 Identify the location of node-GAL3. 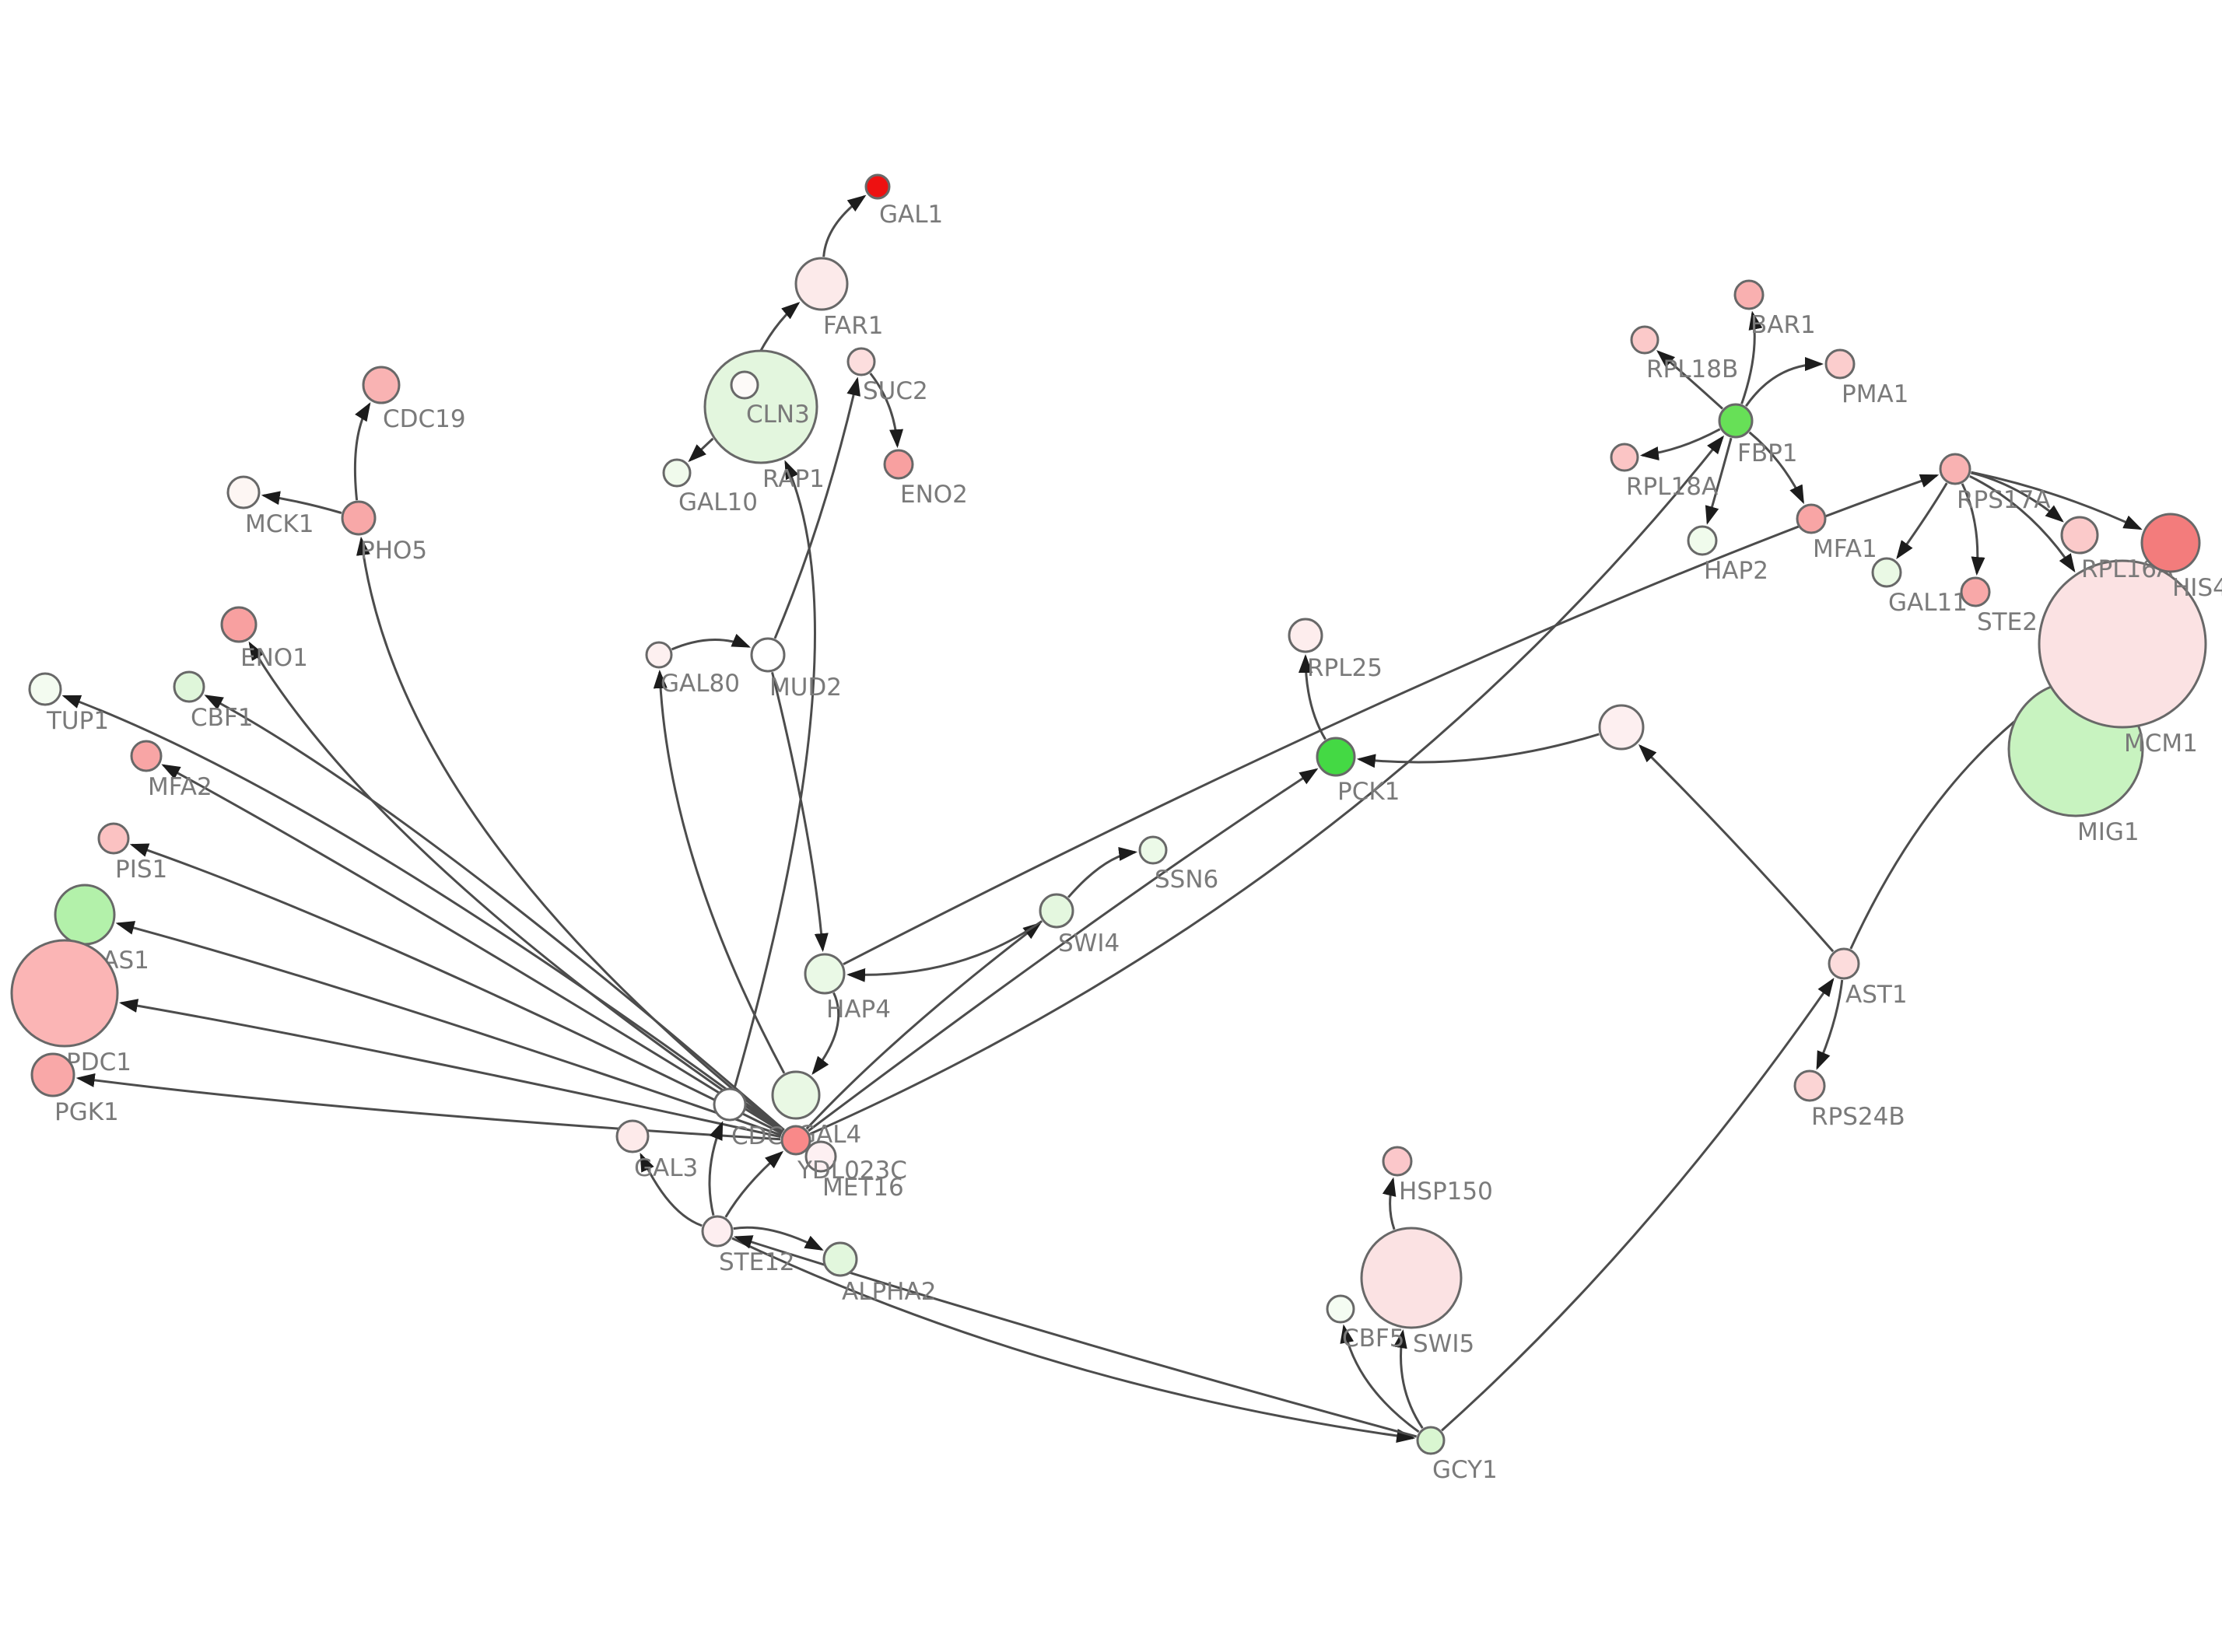
(632, 1136).